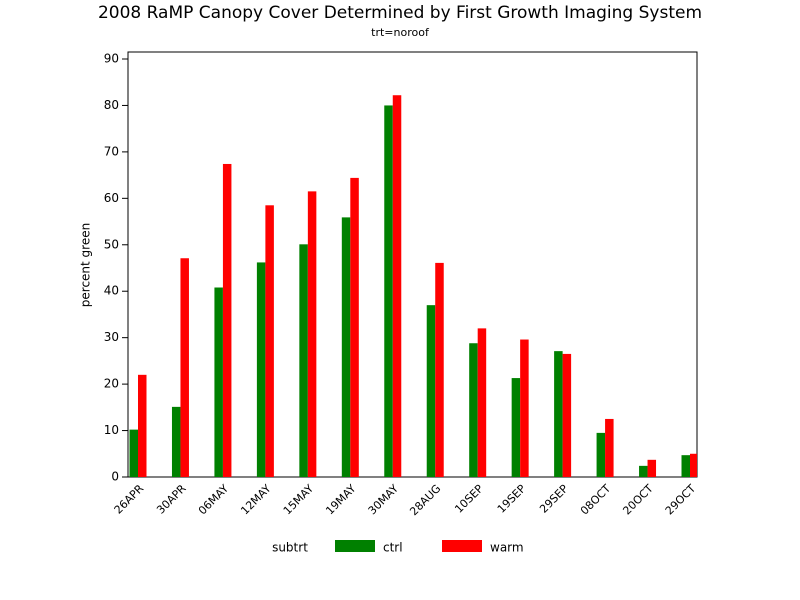 The width and height of the screenshot is (800, 600). I want to click on x-tick-label: 15MAY, so click(298, 499).